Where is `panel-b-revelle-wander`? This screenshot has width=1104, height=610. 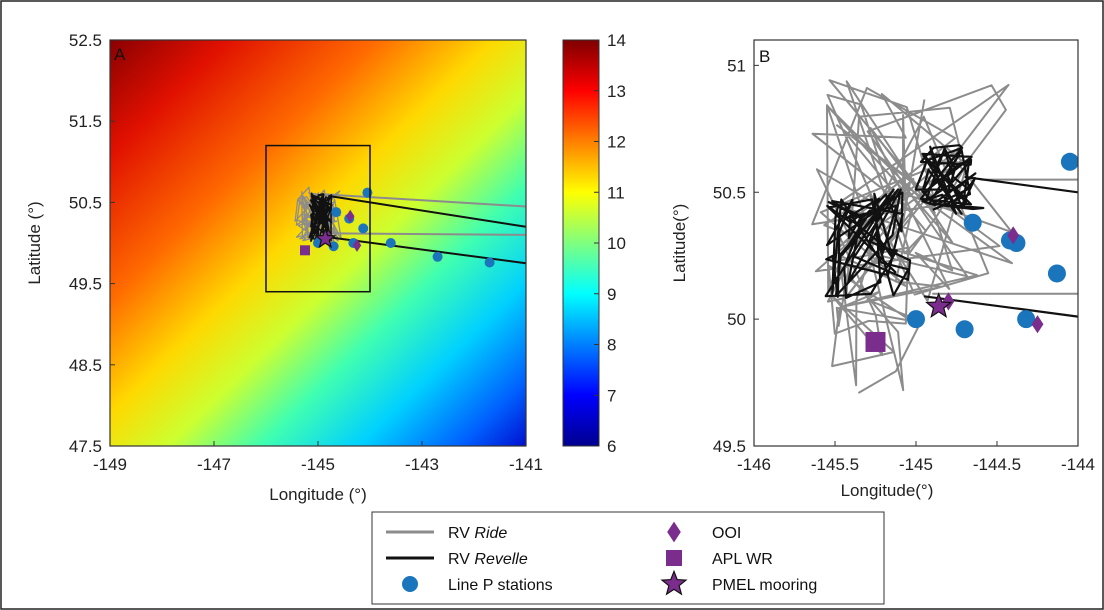
panel-b-revelle-wander is located at coordinates (868, 243).